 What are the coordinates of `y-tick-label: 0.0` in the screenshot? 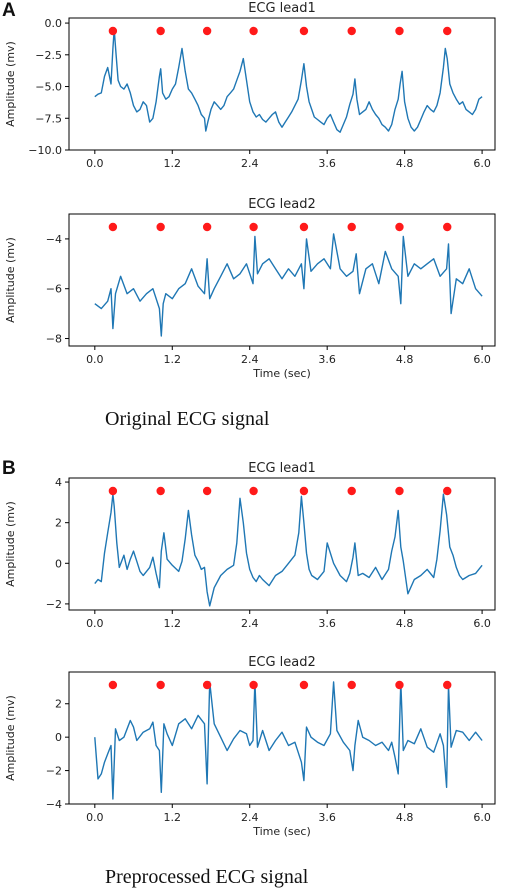 It's located at (54, 23).